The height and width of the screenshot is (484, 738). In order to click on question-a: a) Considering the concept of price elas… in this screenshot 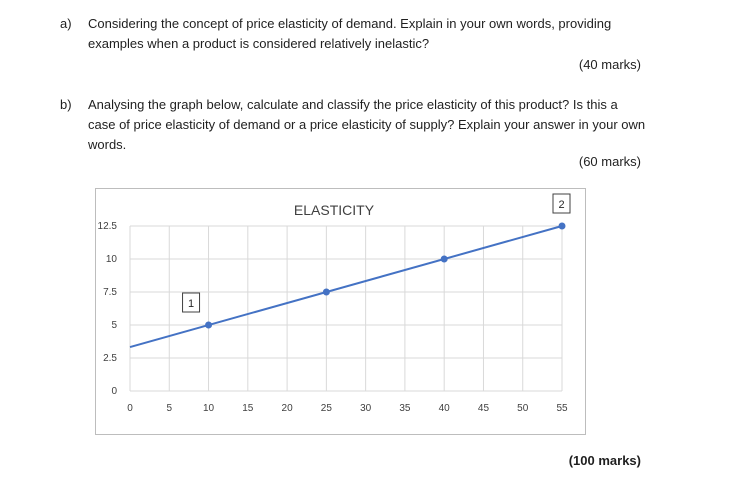, I will do `click(360, 34)`.